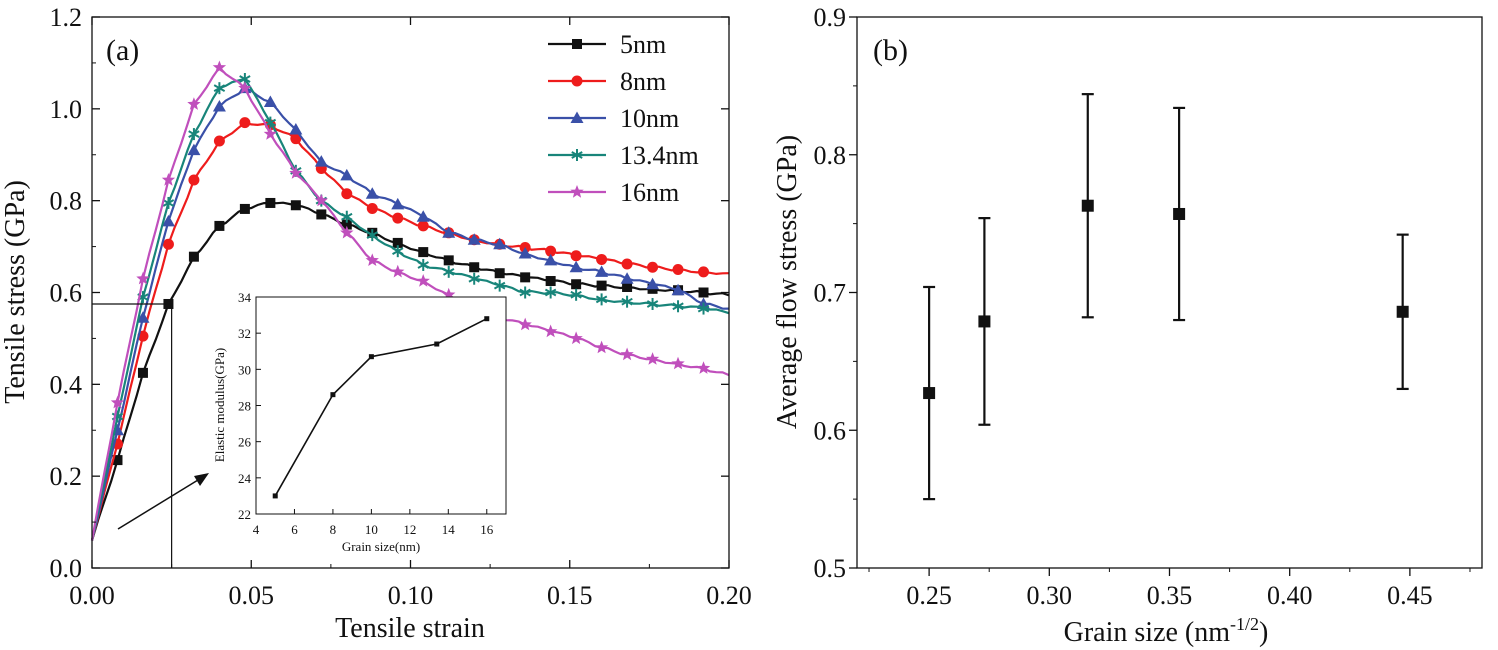  I want to click on panel-b-xlabel-main: Grain size (nm, so click(1147, 632).